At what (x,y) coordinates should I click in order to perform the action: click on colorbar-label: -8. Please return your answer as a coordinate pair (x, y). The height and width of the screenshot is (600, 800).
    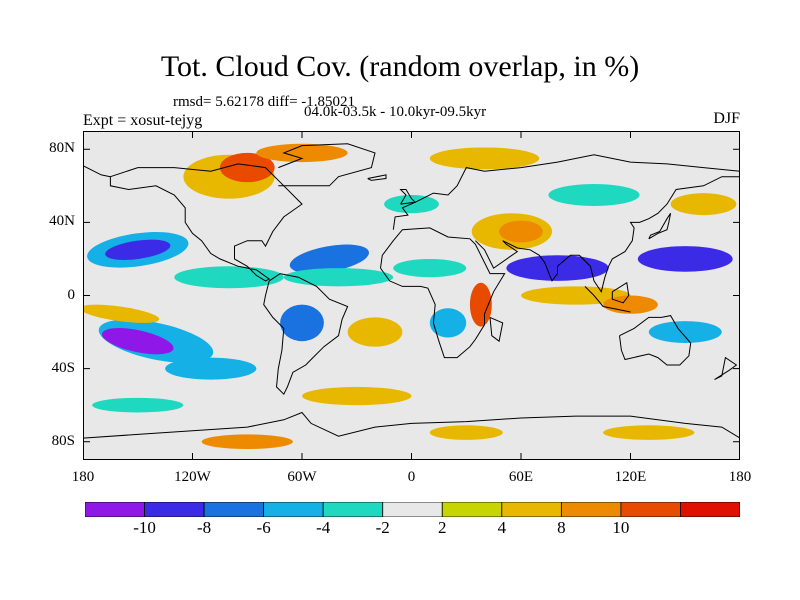
    Looking at the image, I should click on (204, 527).